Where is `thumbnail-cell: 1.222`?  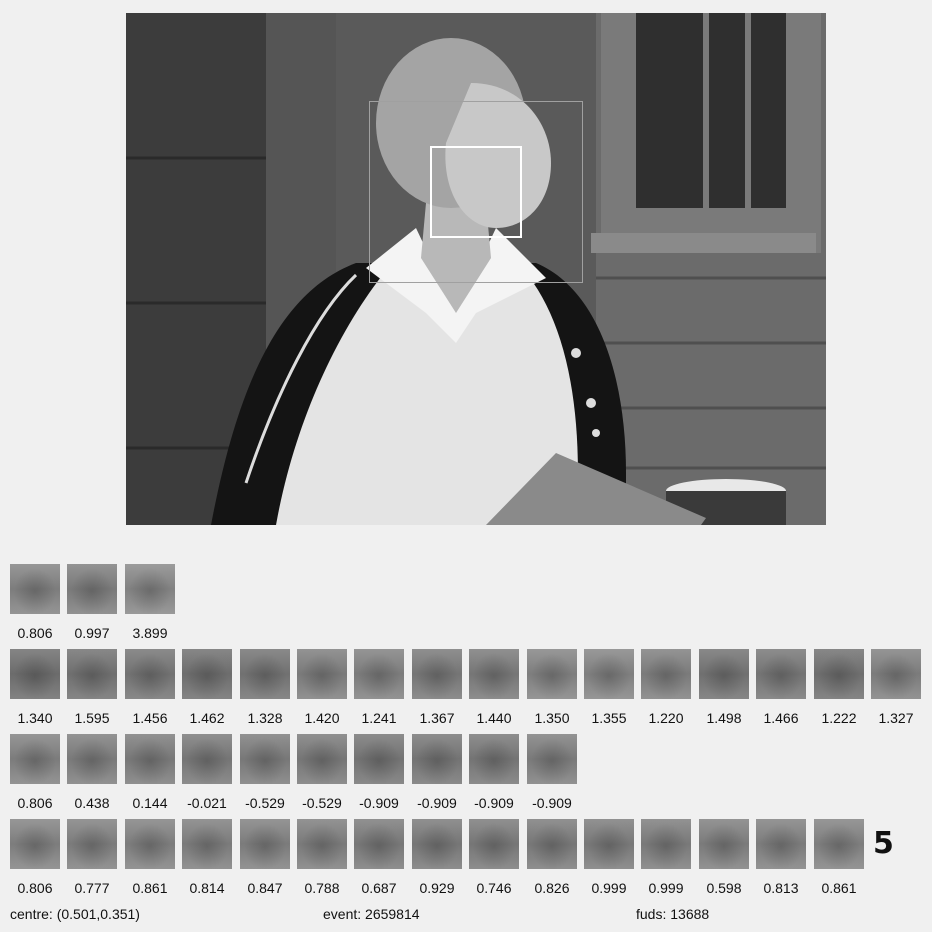 thumbnail-cell: 1.222 is located at coordinates (839, 687).